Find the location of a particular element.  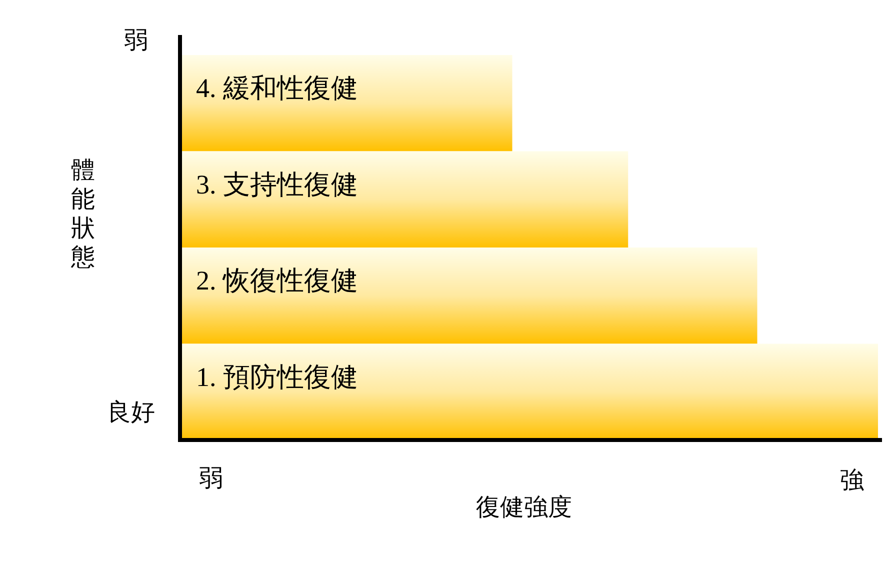

text: 強 is located at coordinates (852, 481).